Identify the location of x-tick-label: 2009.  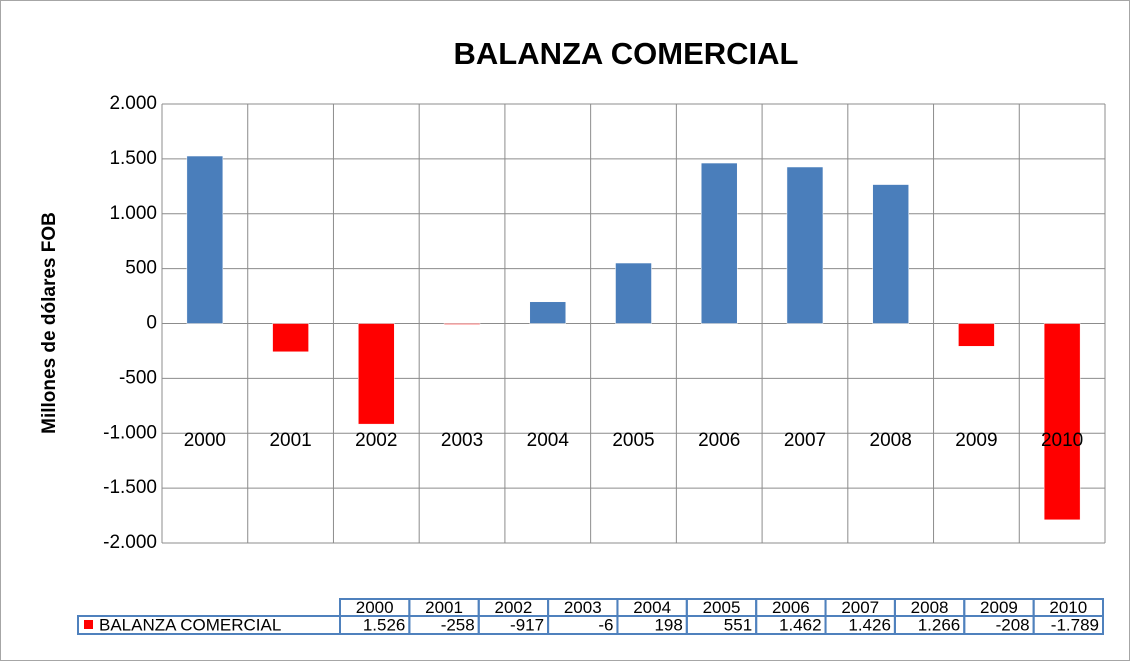
(976, 440).